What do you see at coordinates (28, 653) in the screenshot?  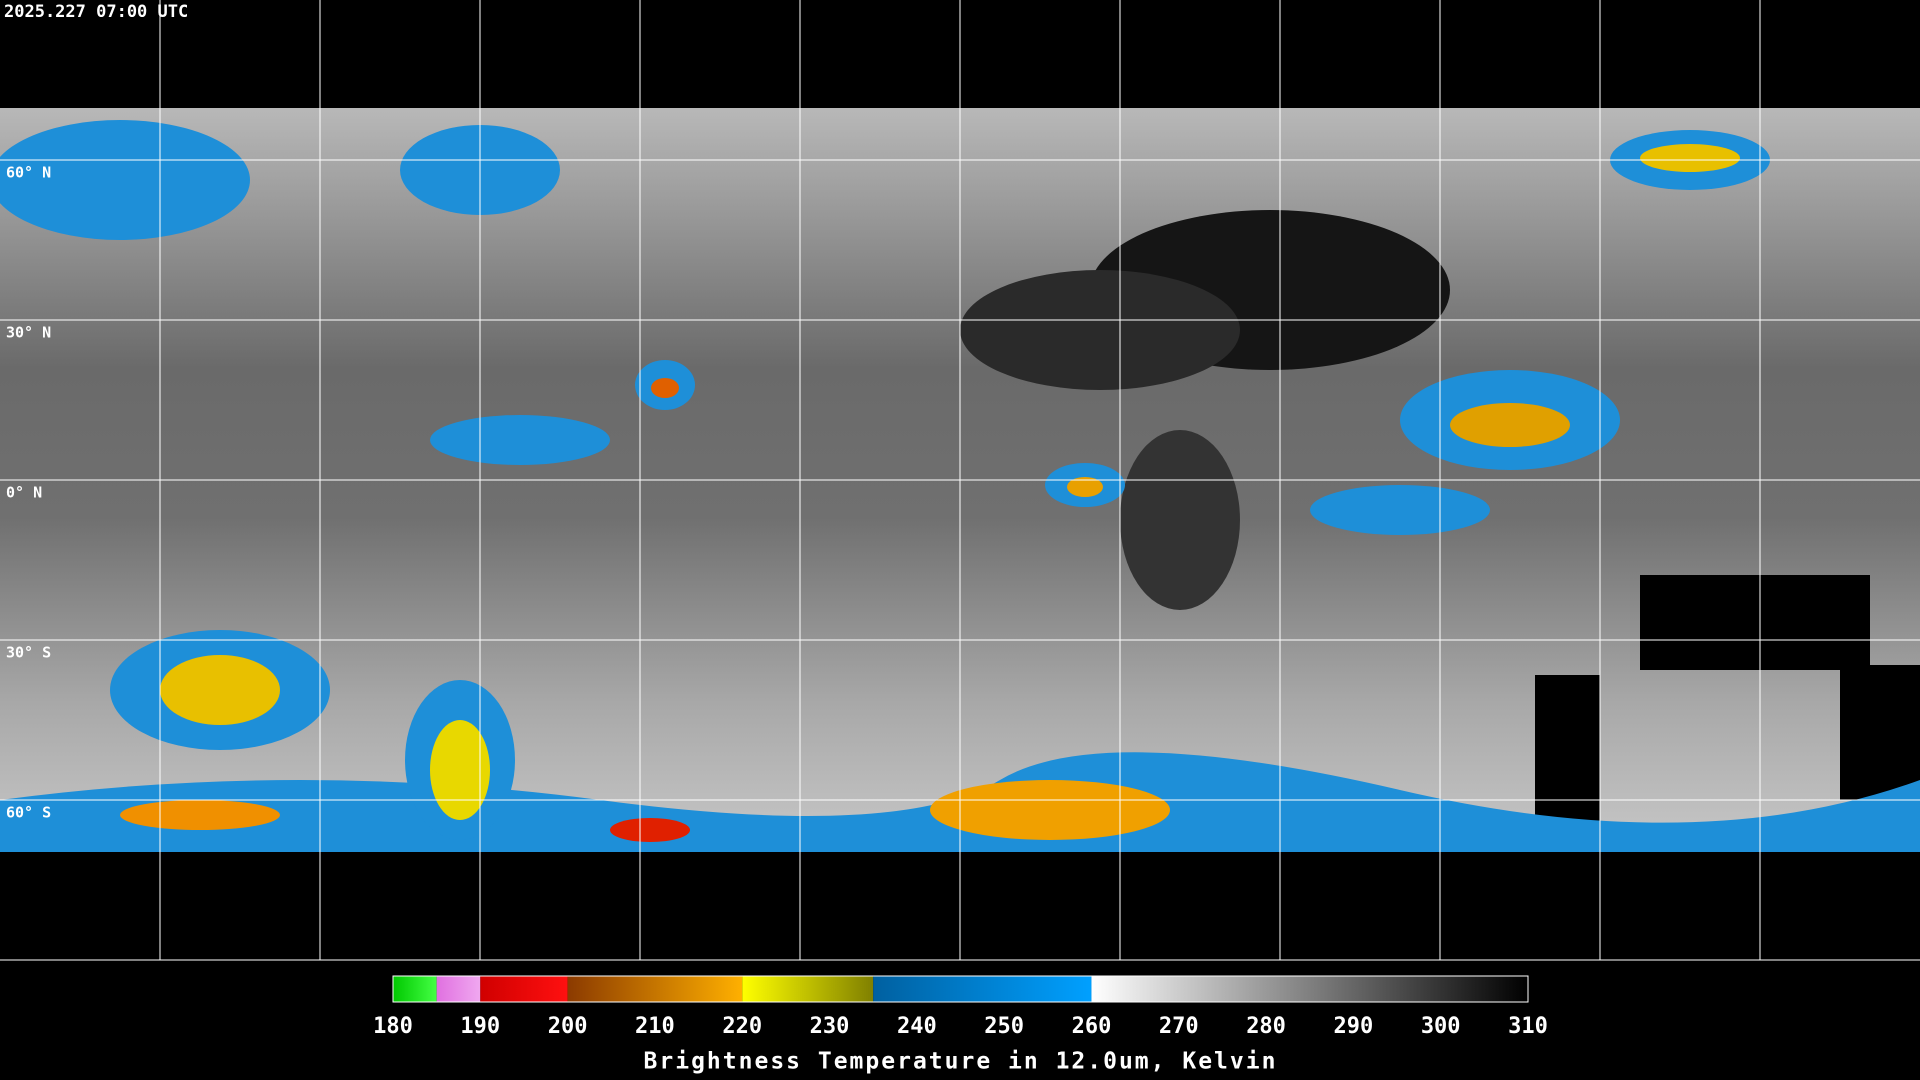 I see `latitude-label: 30° S` at bounding box center [28, 653].